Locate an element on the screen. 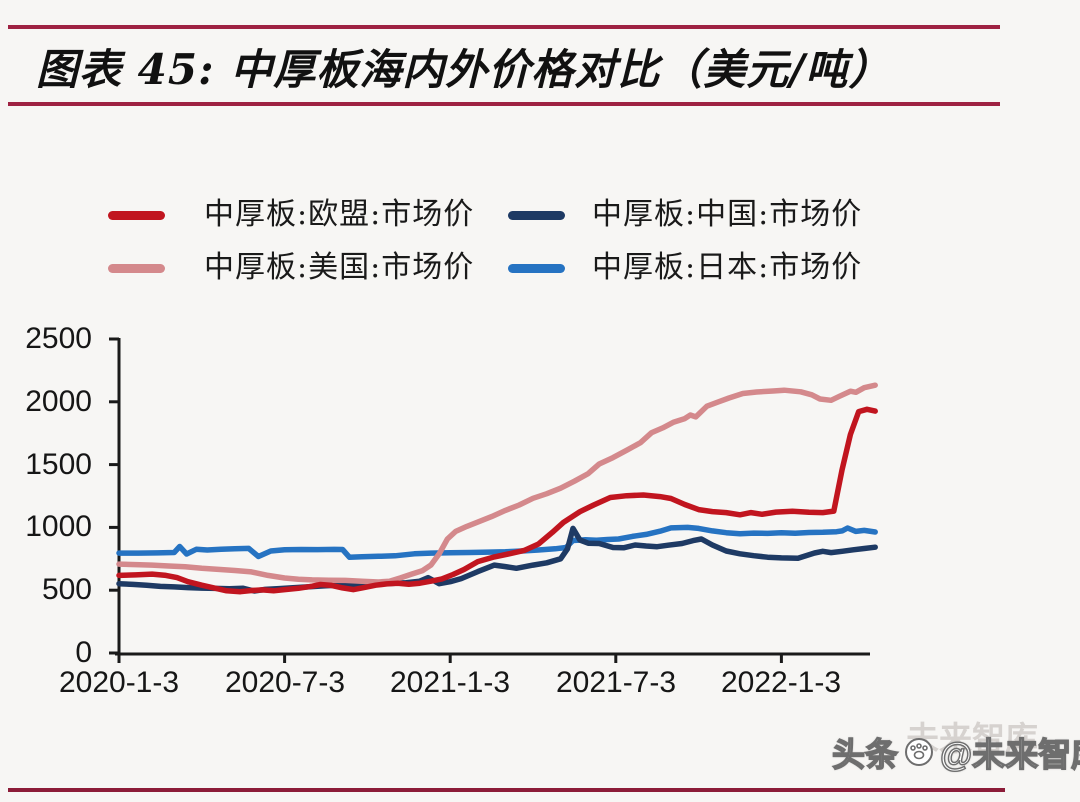  y-axis-tick-label: 0 is located at coordinates (83, 652).